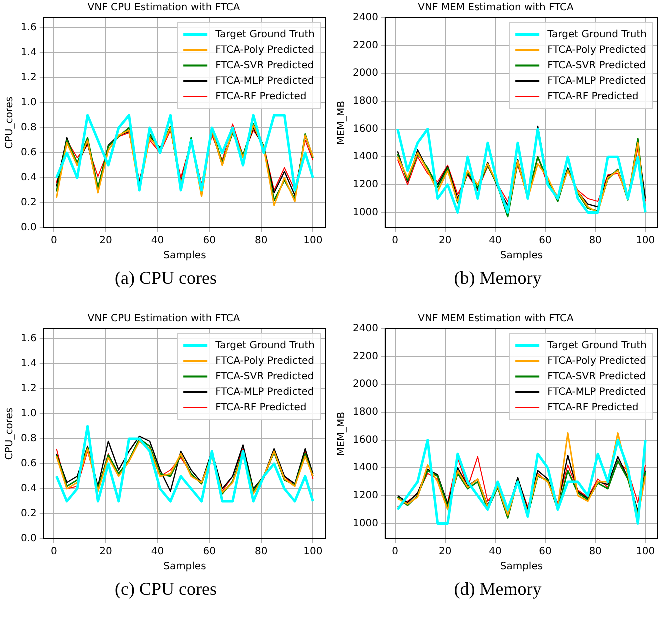 This screenshot has width=664, height=623. I want to click on text: (a) CPU cores, so click(166, 278).